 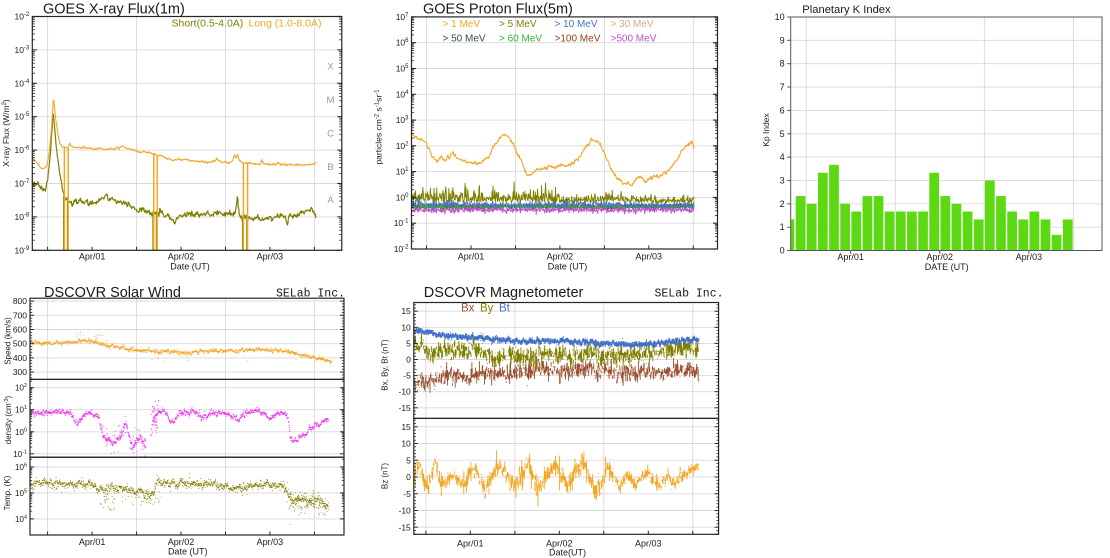 What do you see at coordinates (330, 67) in the screenshot?
I see `svg-text: X` at bounding box center [330, 67].